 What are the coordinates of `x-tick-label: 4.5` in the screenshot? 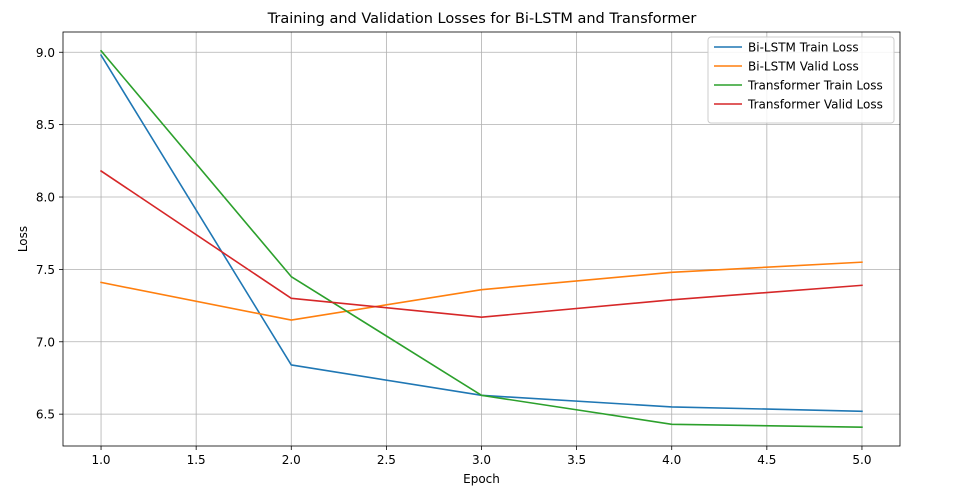 It's located at (766, 460).